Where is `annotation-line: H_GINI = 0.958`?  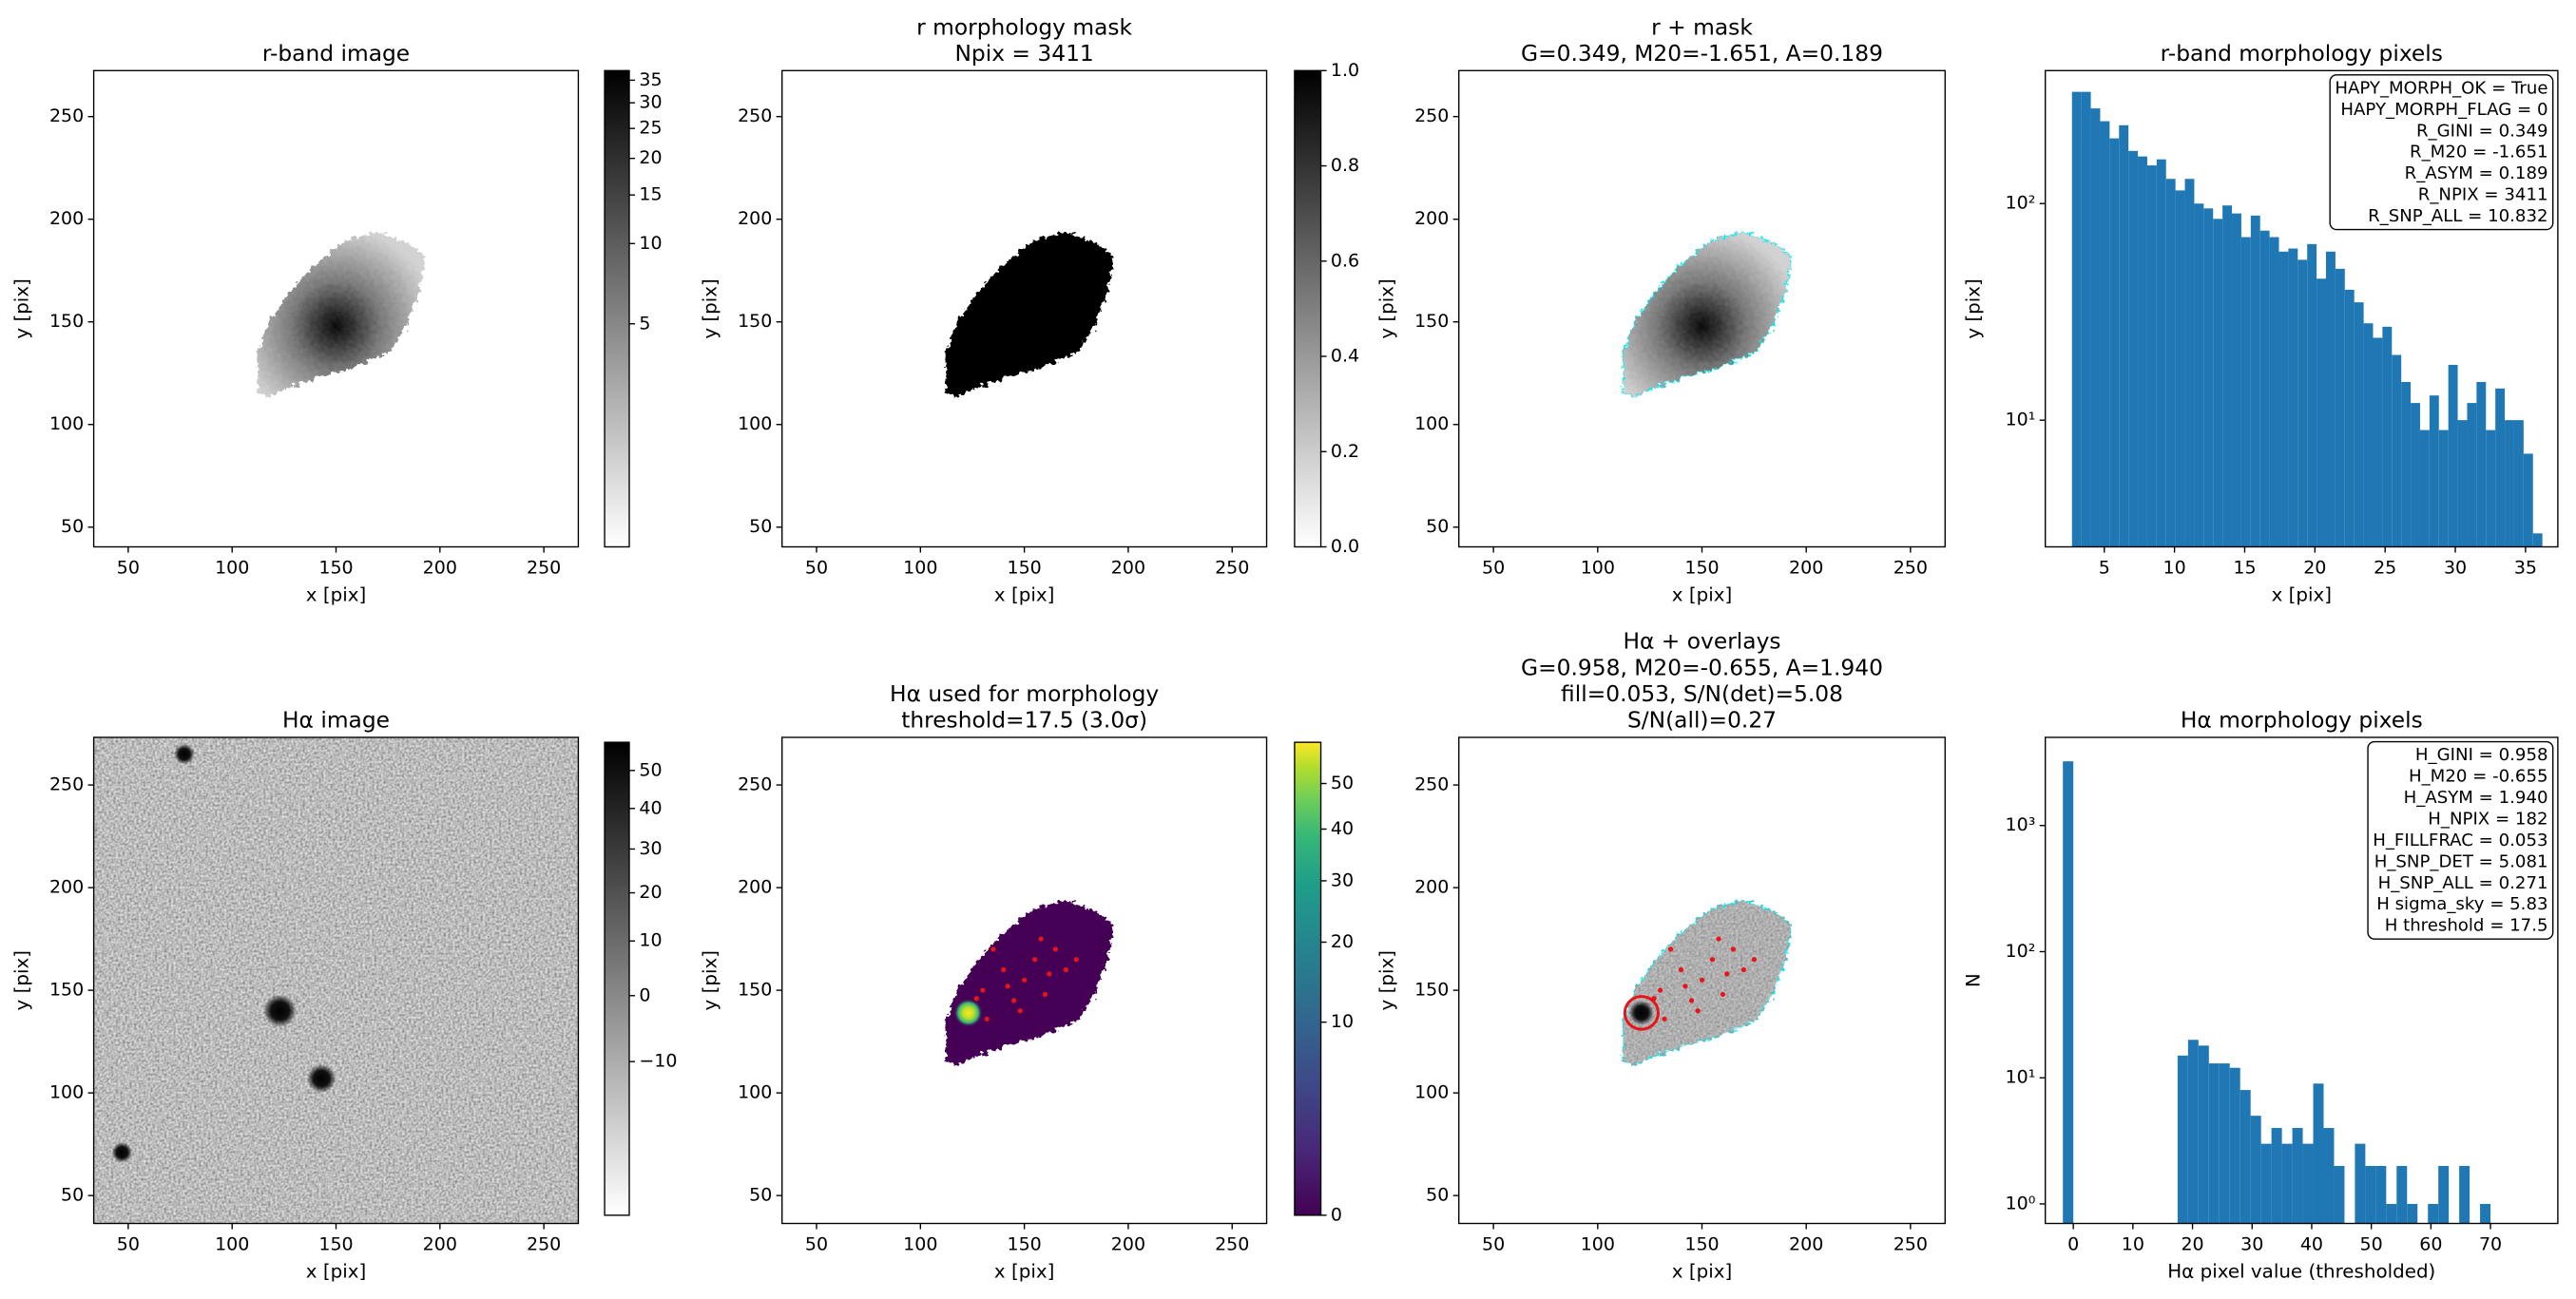 annotation-line: H_GINI = 0.958 is located at coordinates (2481, 755).